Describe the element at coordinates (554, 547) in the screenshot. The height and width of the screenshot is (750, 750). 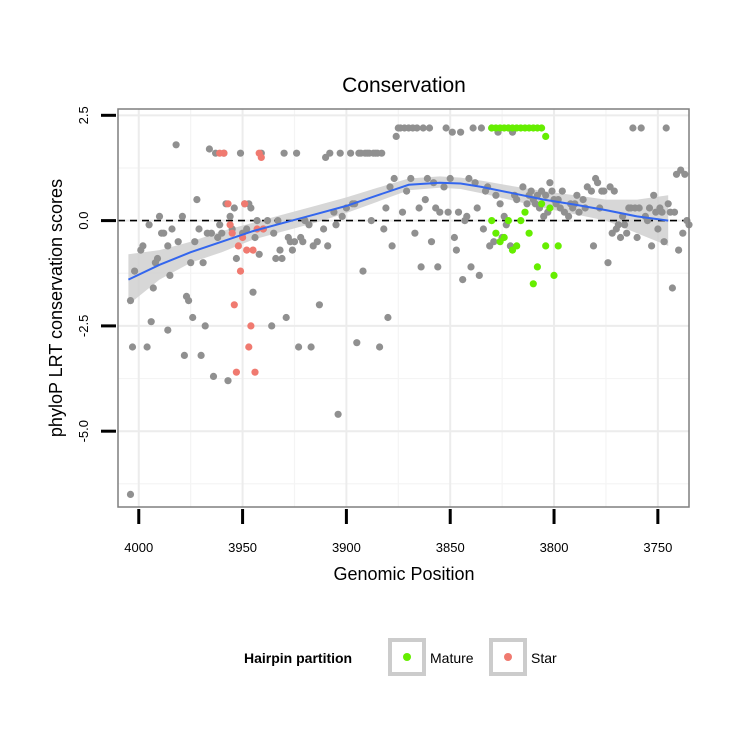
I see `x-tick-label-4: 3800` at that location.